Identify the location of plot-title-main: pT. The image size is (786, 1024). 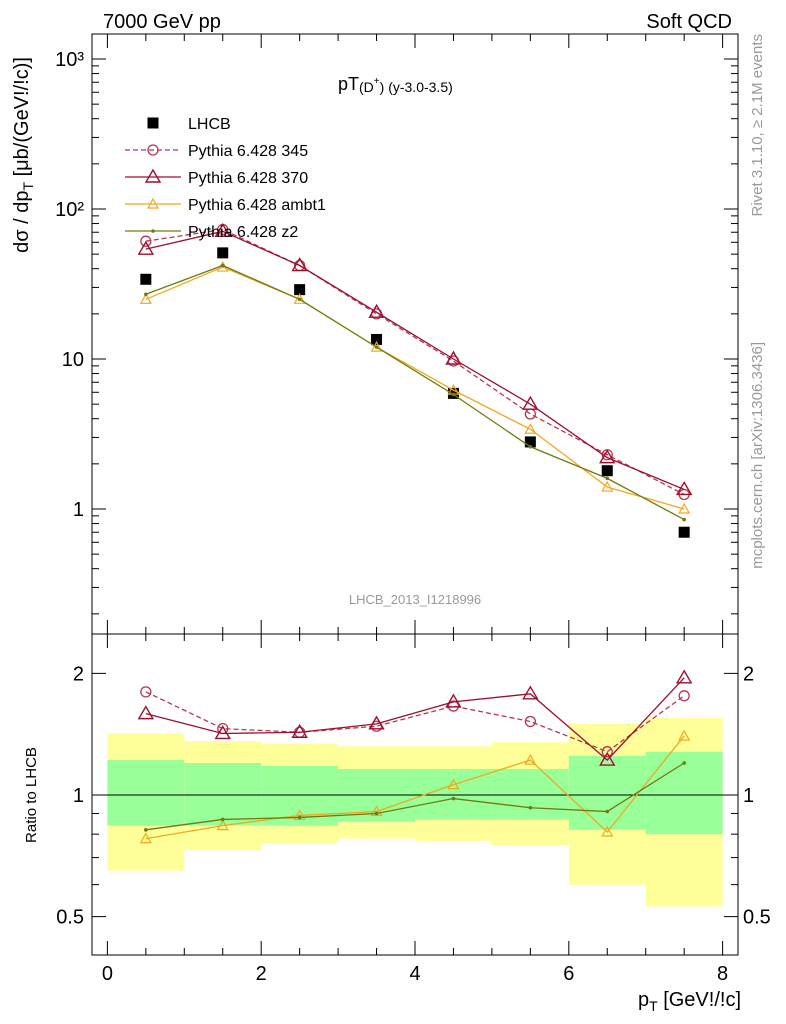
(348, 84).